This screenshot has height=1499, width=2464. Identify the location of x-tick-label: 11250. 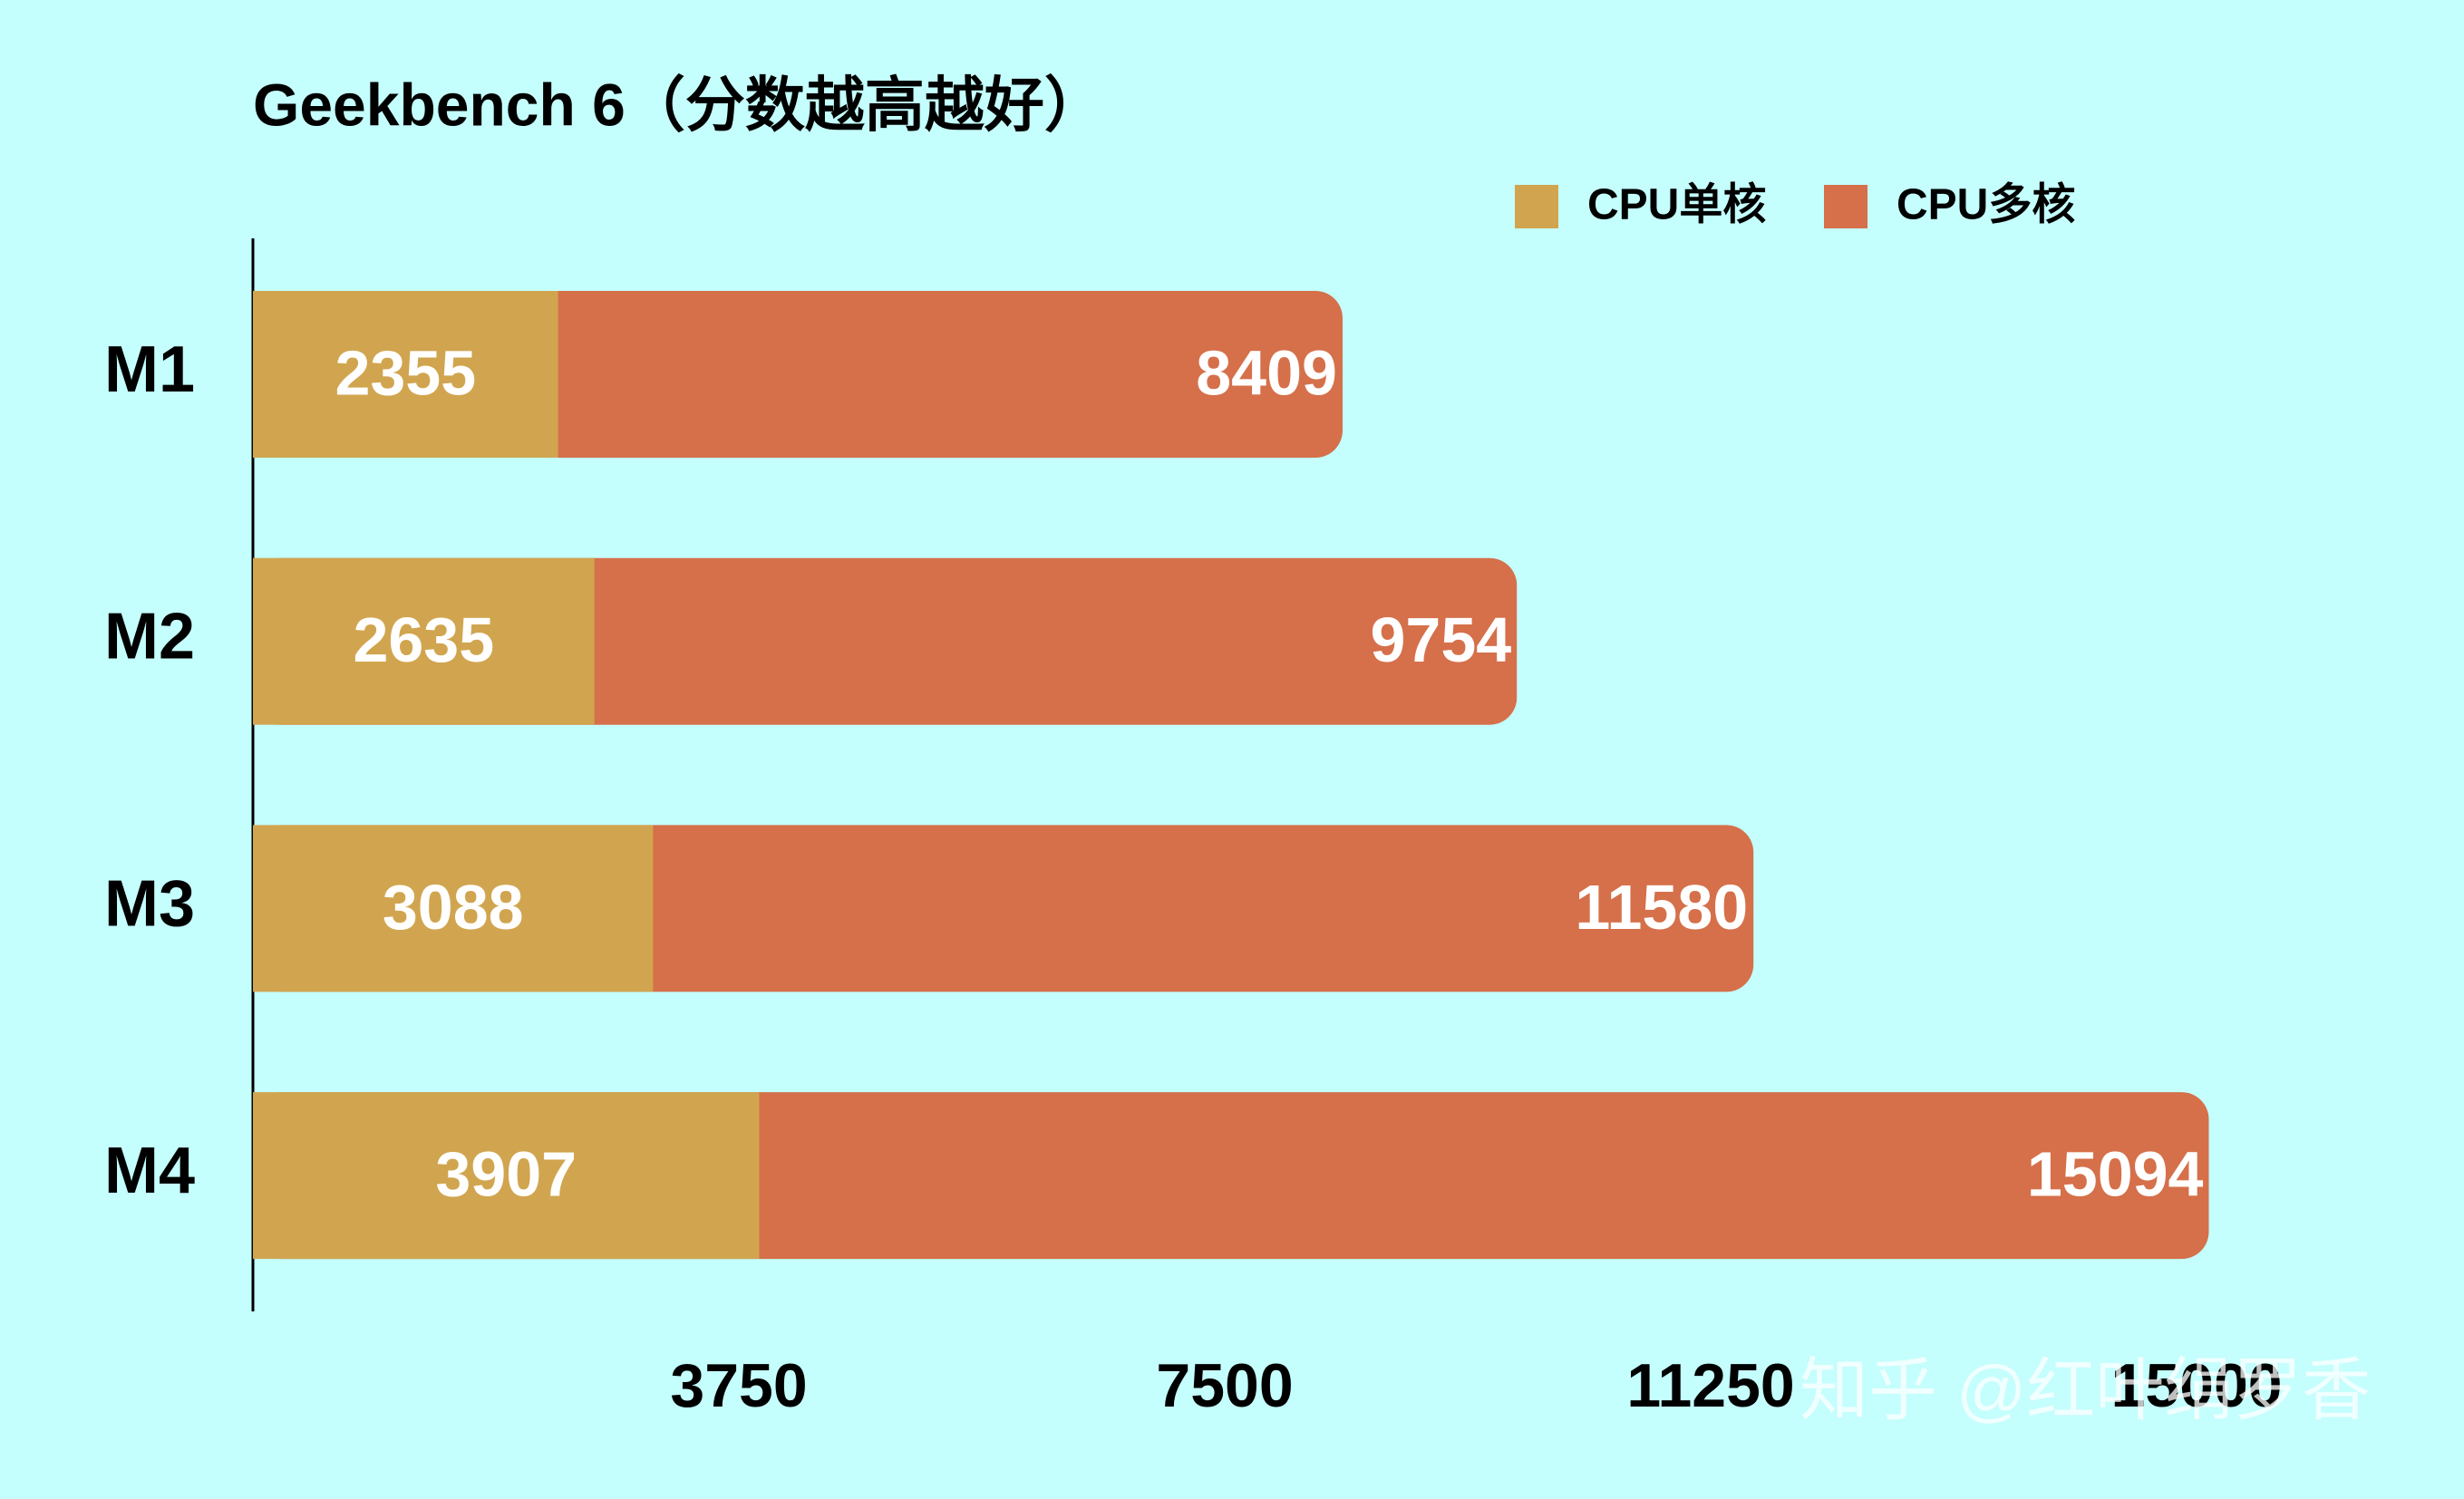
(1710, 1385).